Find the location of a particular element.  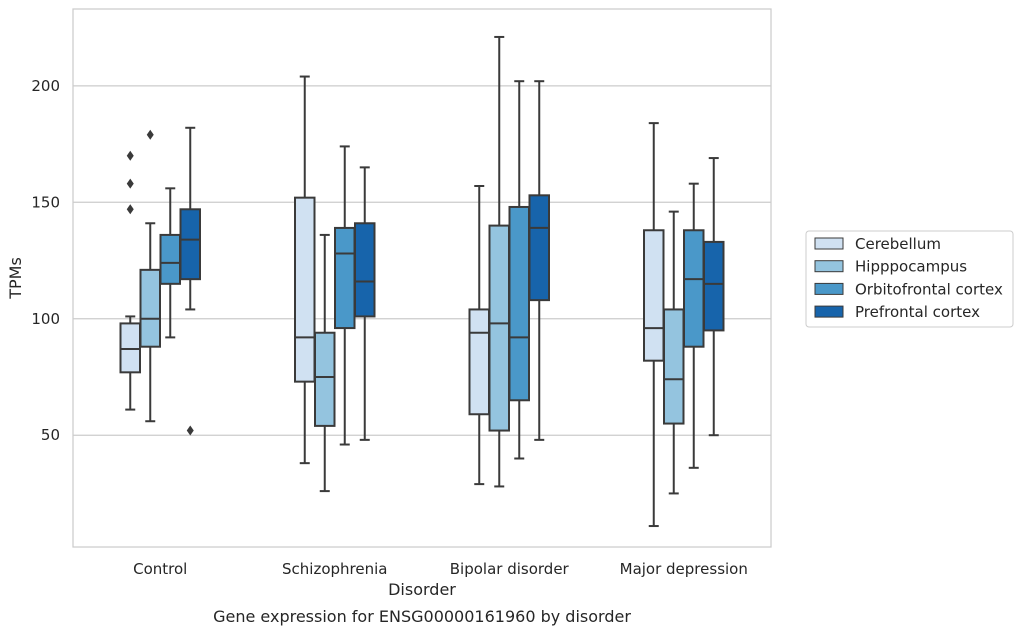

y-tick-label: 200 is located at coordinates (45, 86).